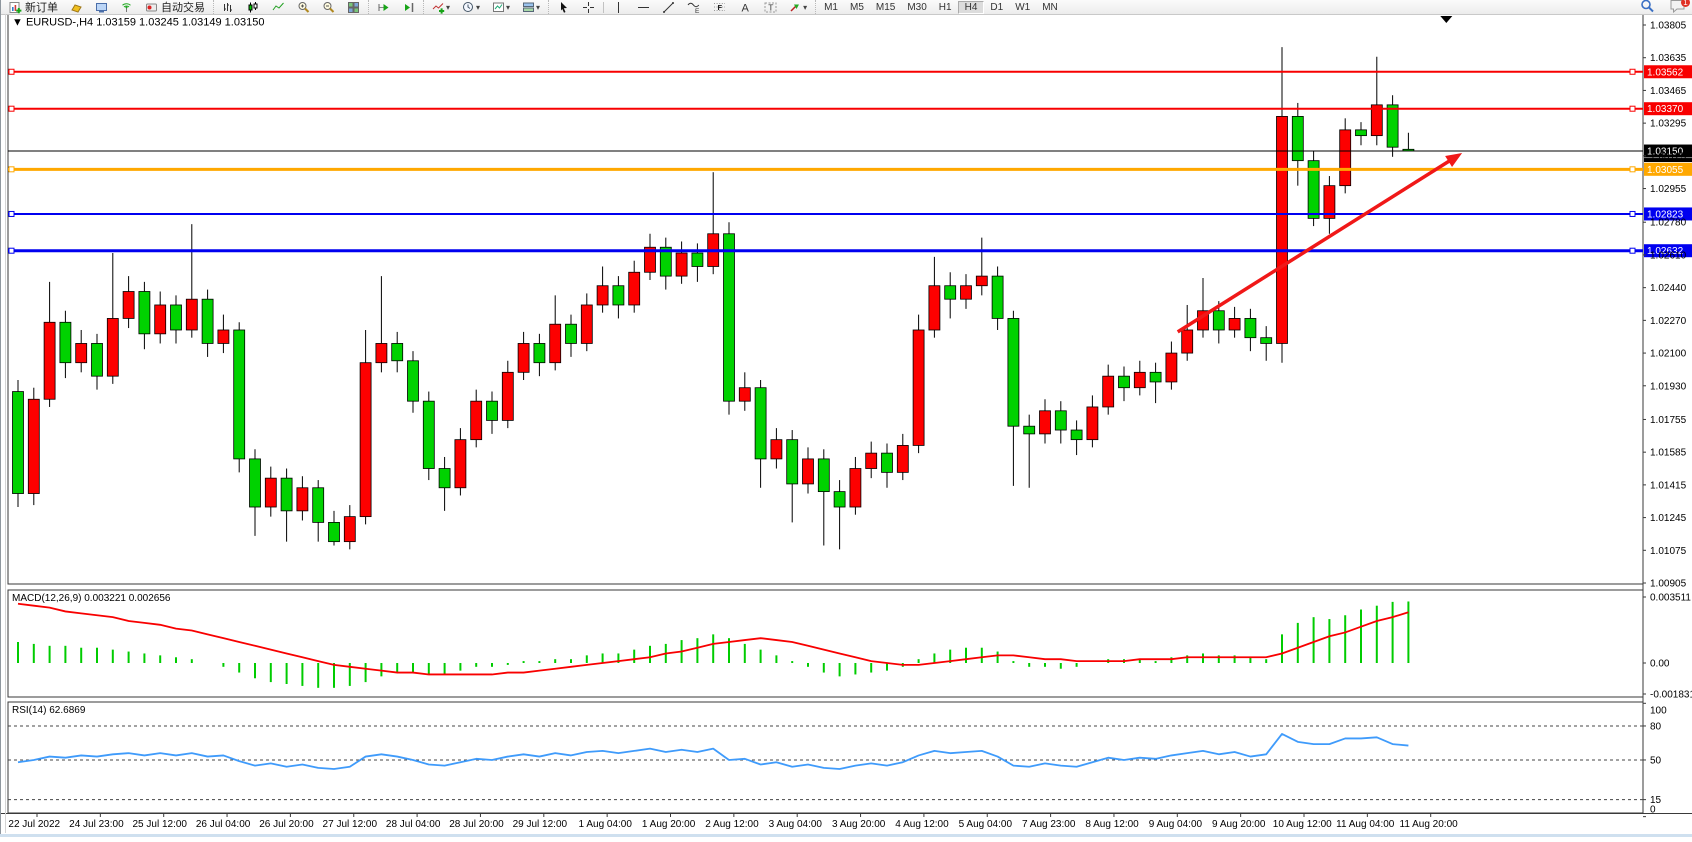 The width and height of the screenshot is (1692, 842). Describe the element at coordinates (1679, 8) in the screenshot. I see `chat-button: 1` at that location.